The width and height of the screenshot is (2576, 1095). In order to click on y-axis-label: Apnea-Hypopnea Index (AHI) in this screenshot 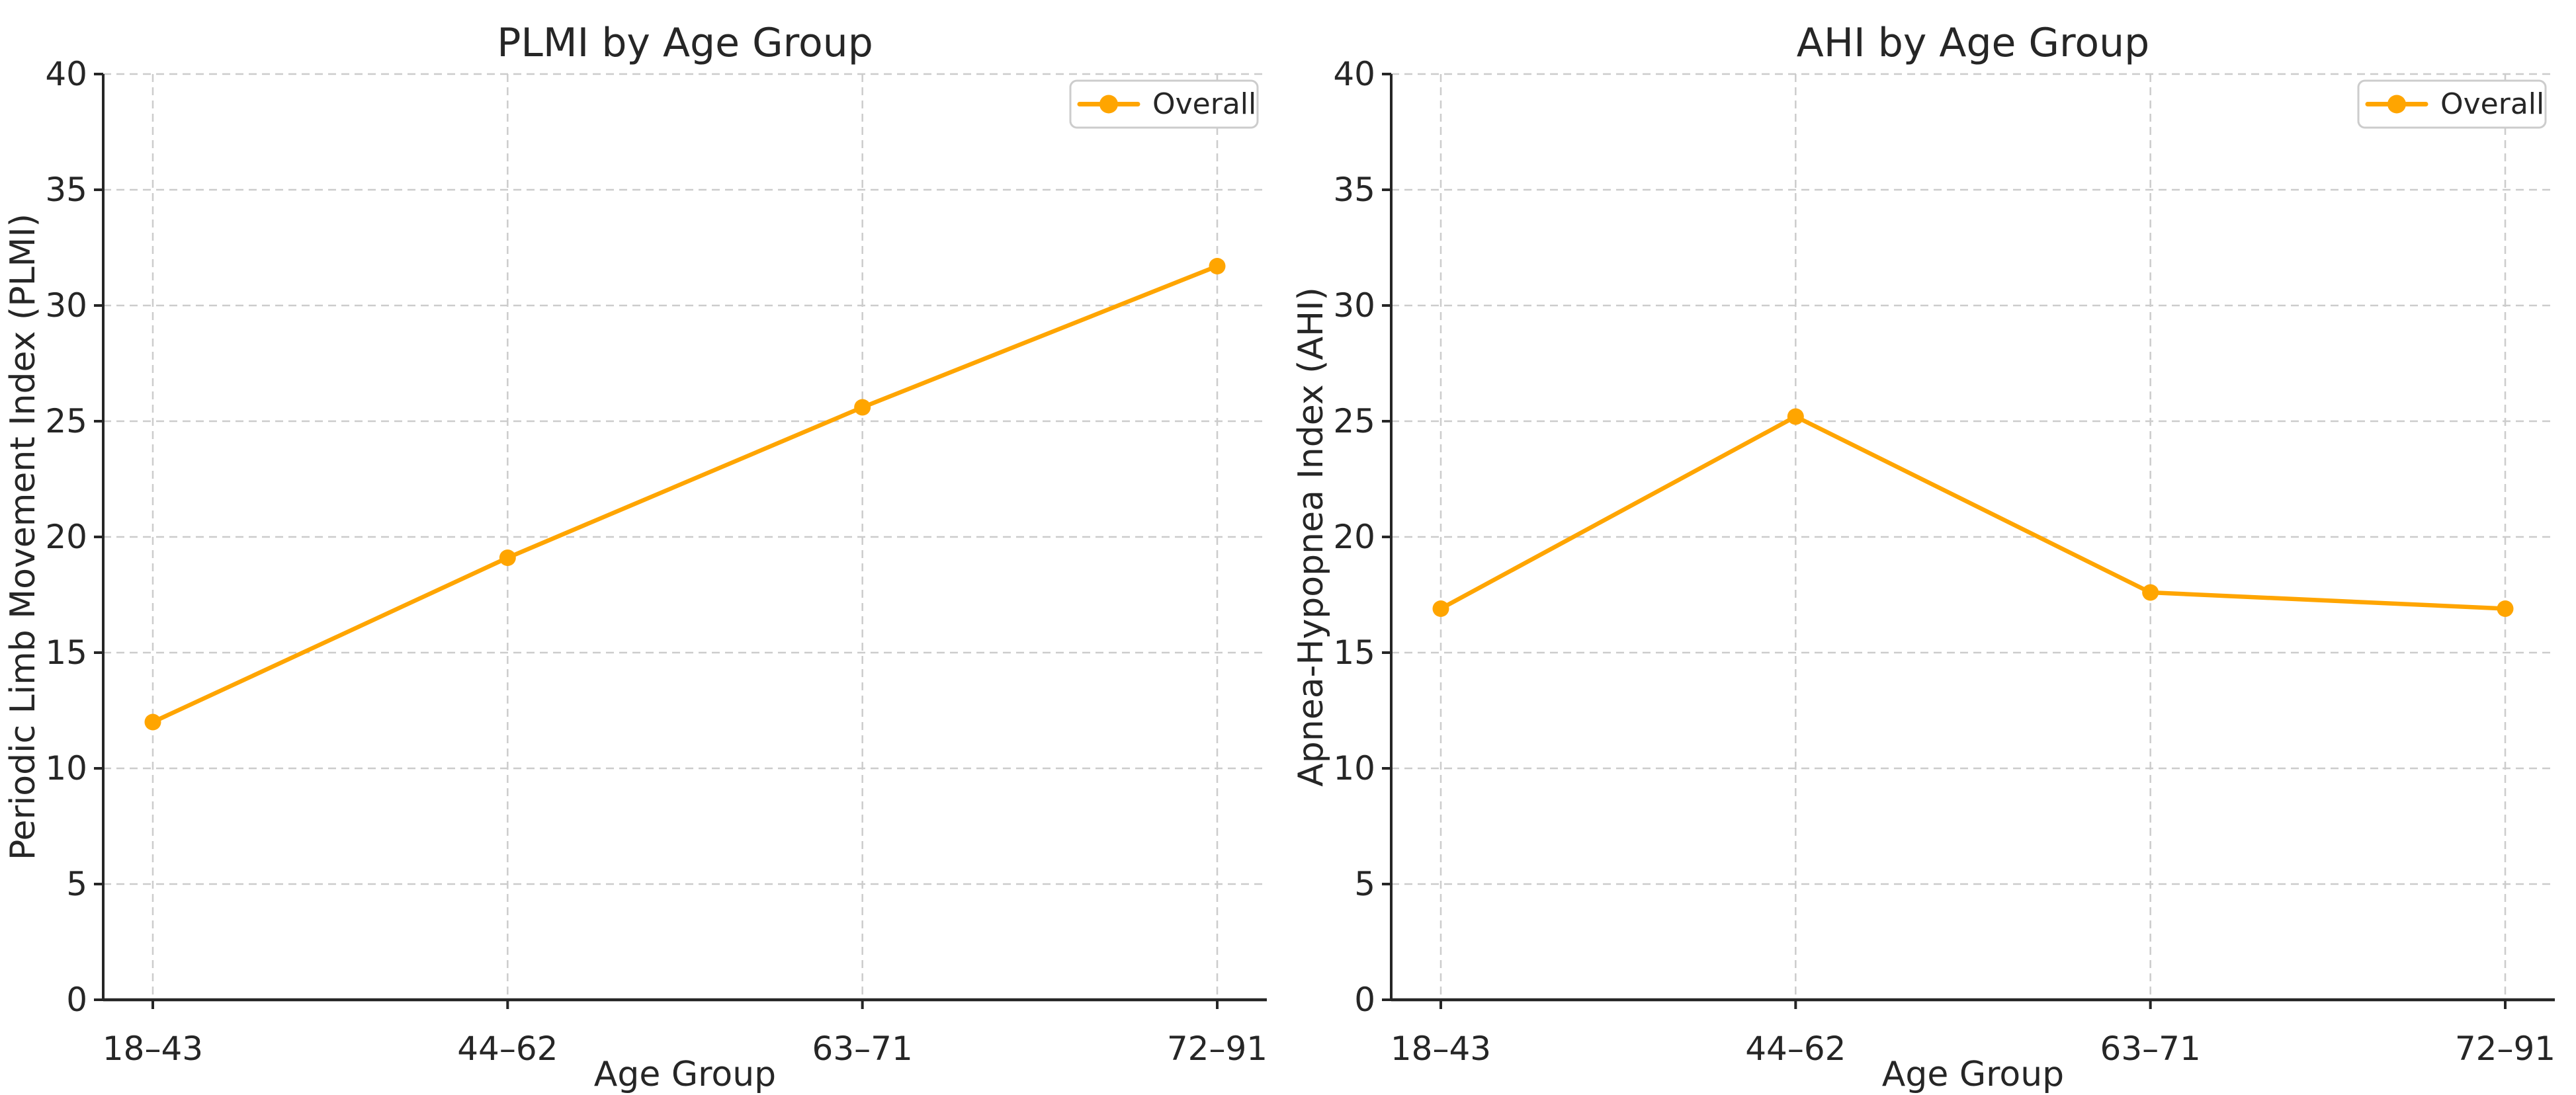, I will do `click(1311, 537)`.